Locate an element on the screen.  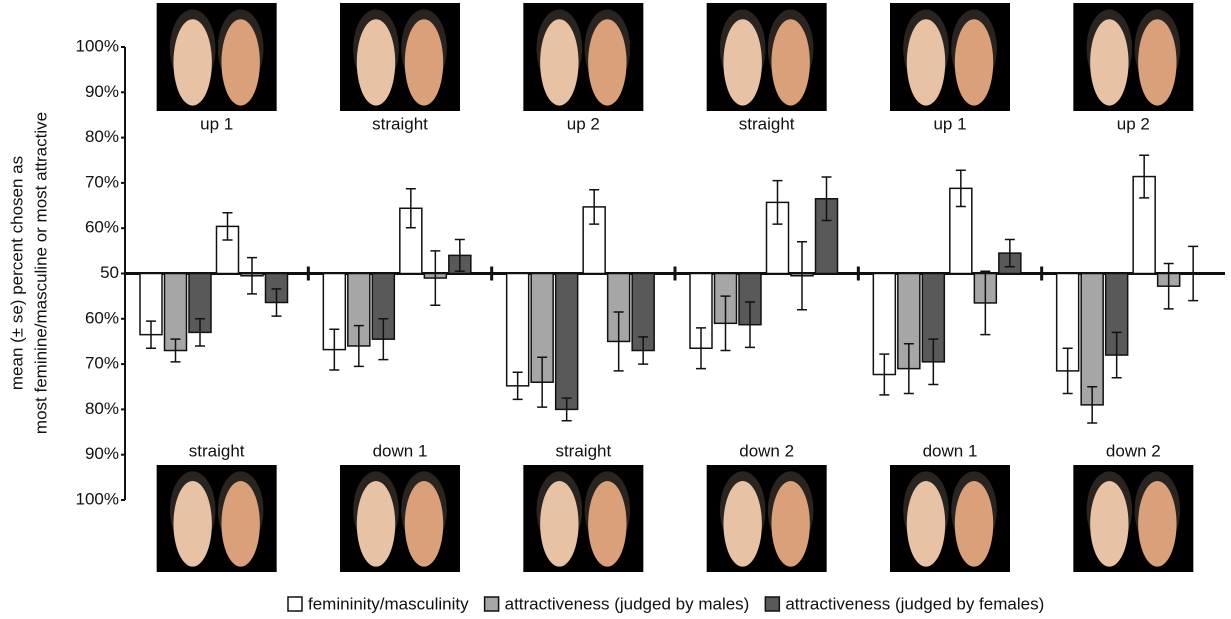
y-axis-title: mean (± se) percent chosen as is located at coordinates (16, 273).